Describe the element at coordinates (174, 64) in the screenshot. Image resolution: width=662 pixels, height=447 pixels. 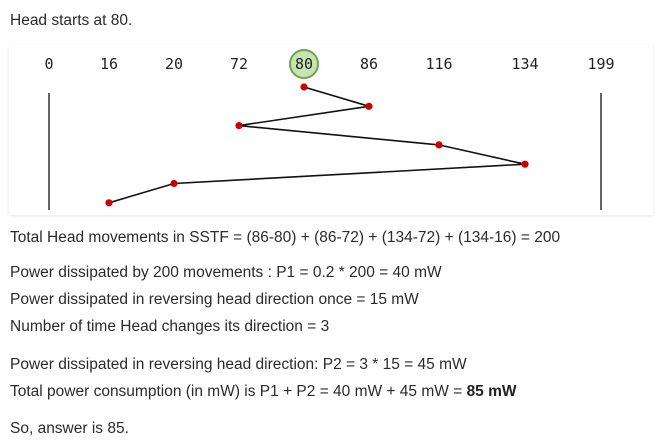
I see `track-label-20: 20` at that location.